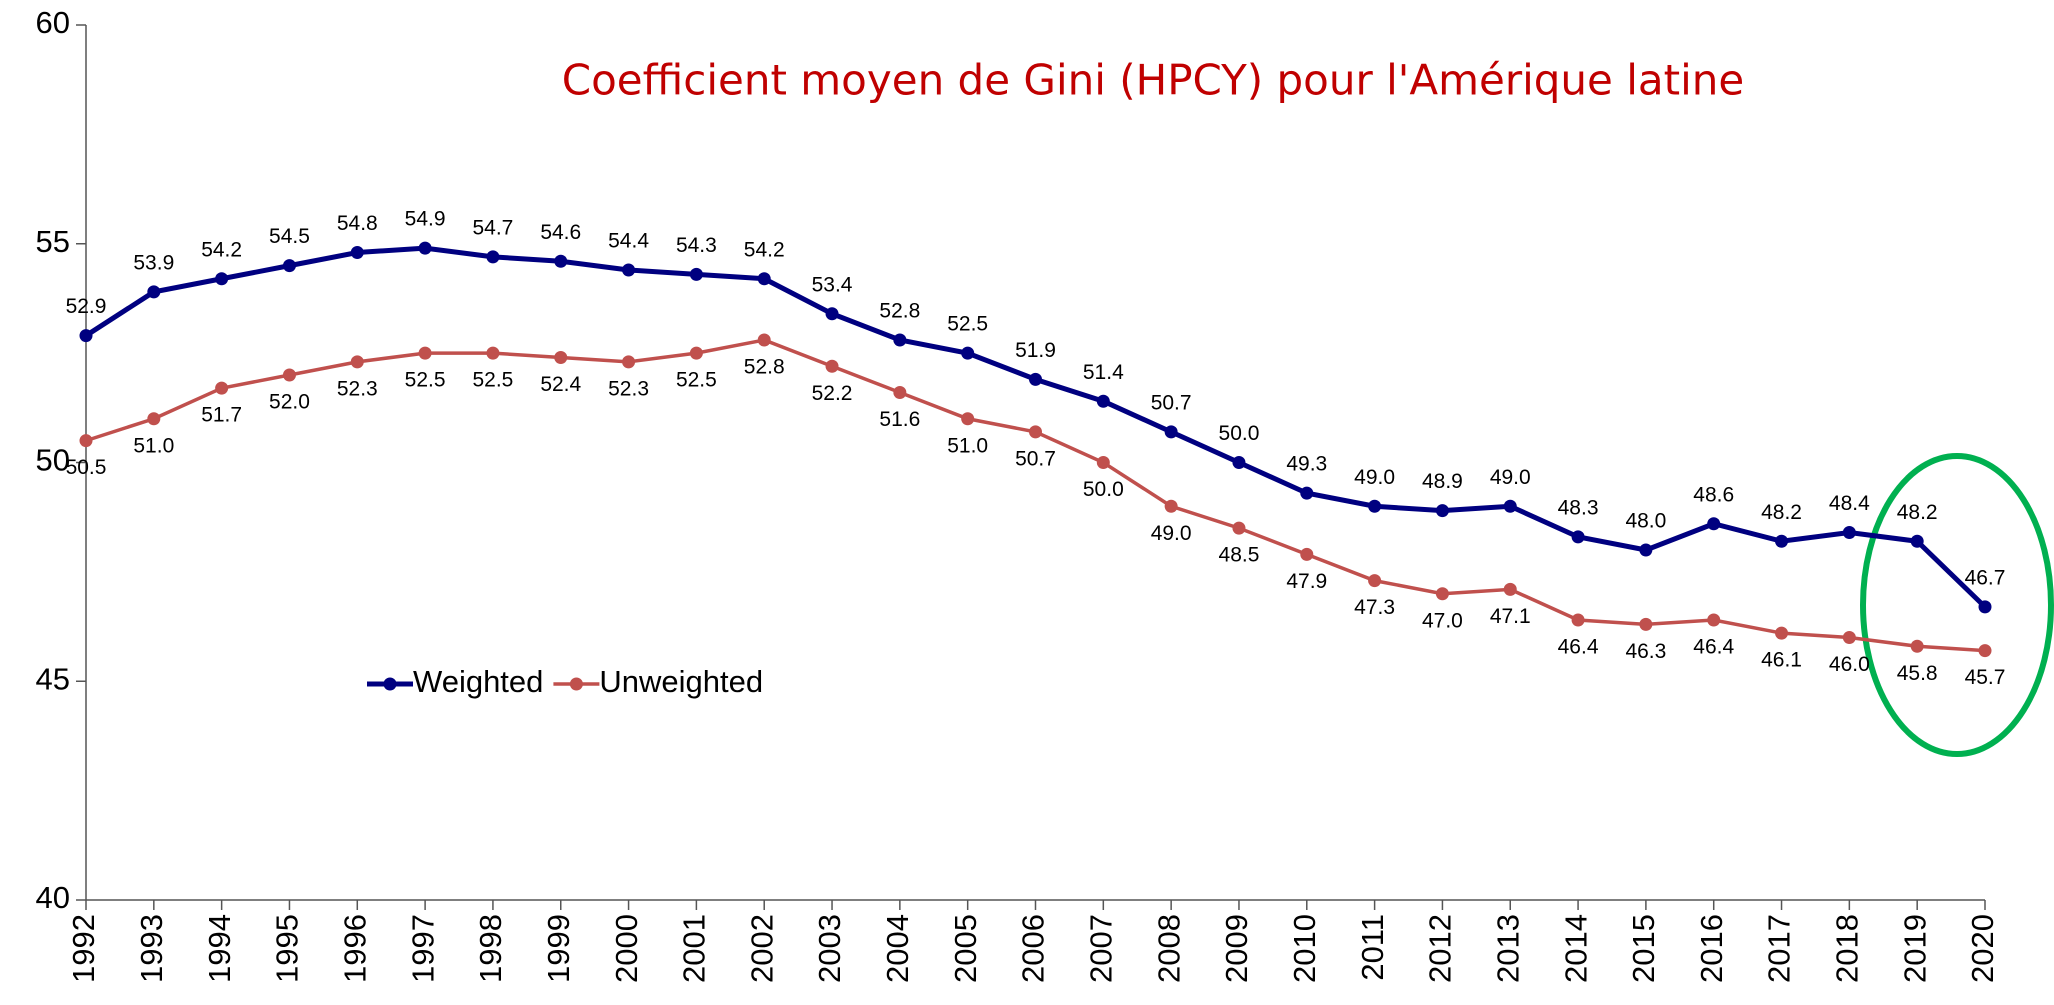 Image resolution: width=2054 pixels, height=1005 pixels. I want to click on value-label: 54.2, so click(221, 249).